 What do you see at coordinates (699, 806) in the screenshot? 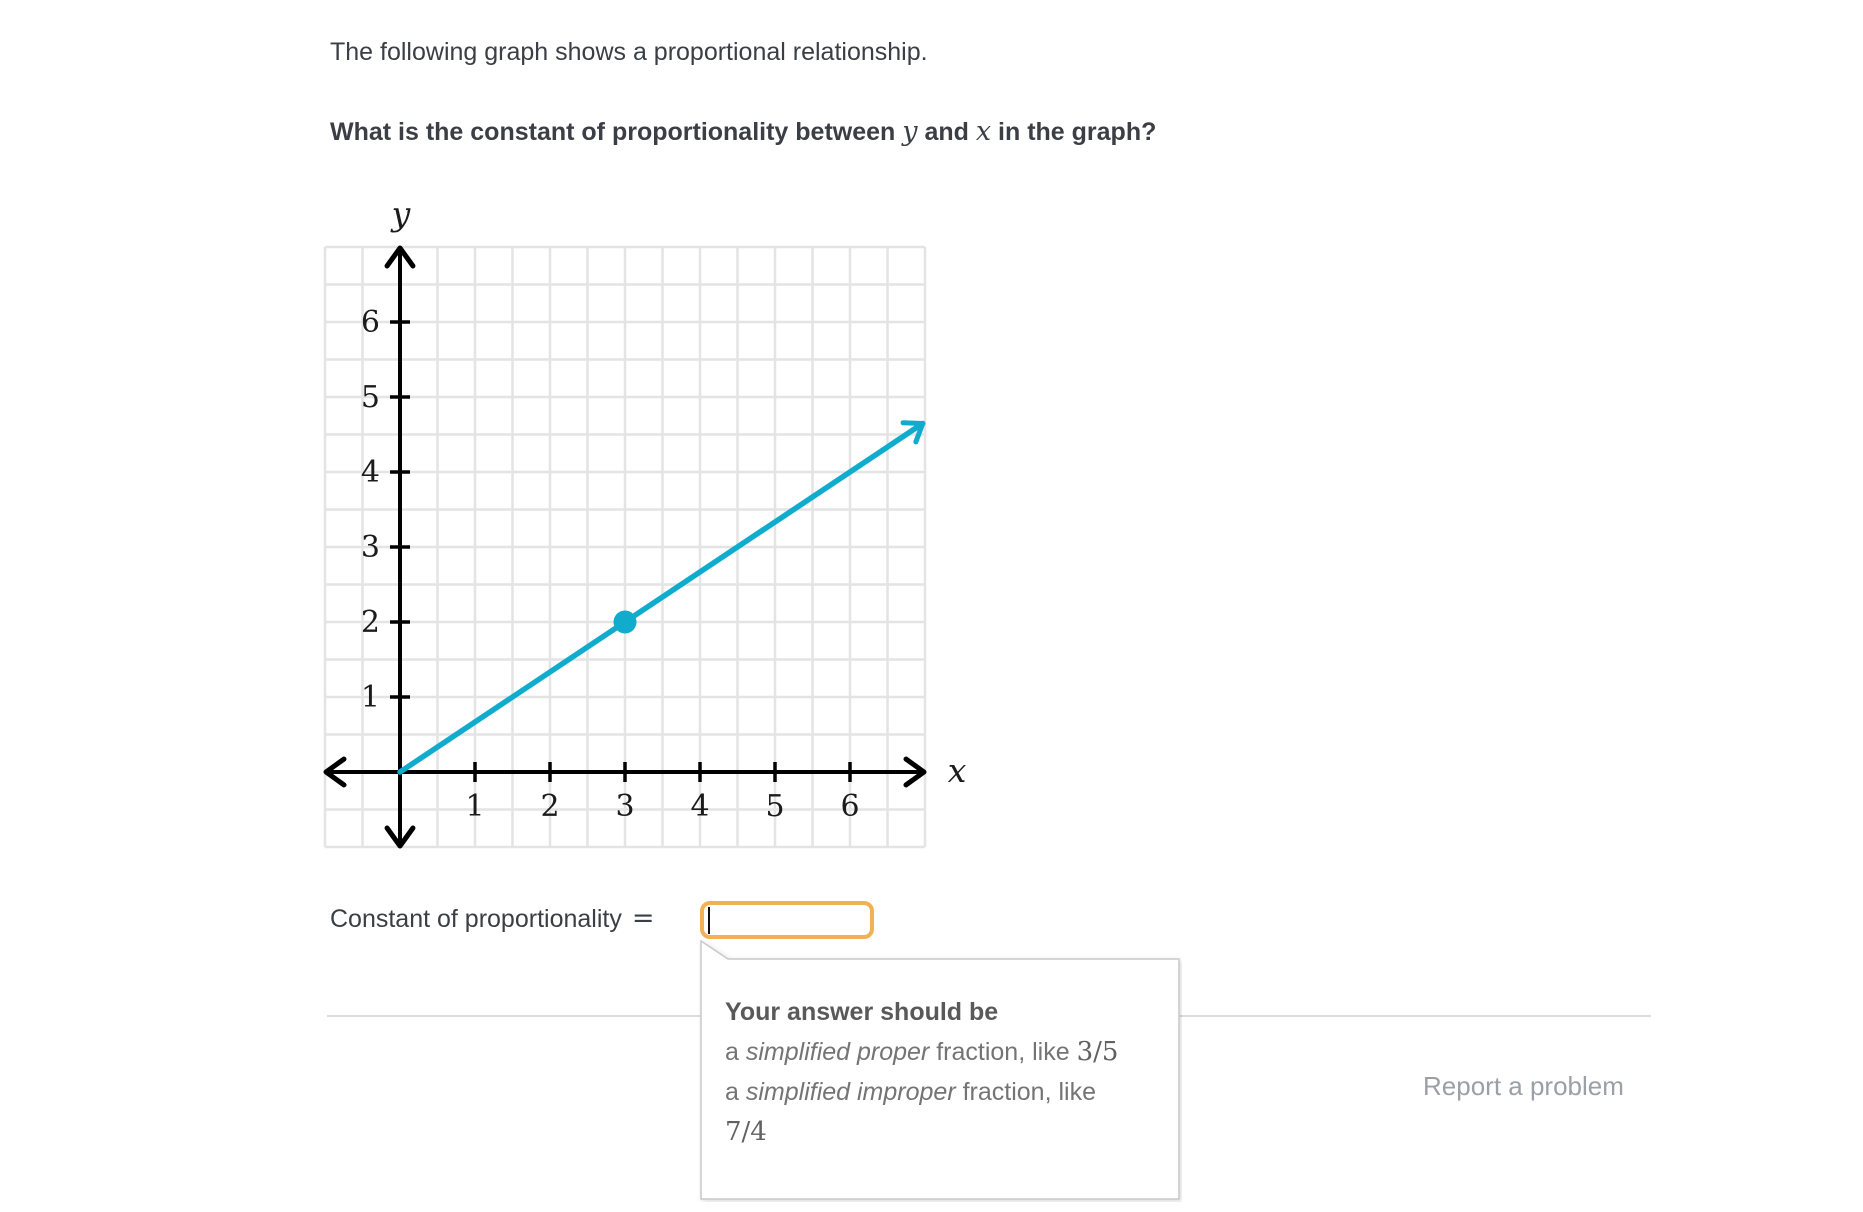
I see `x-tick-label: 4` at bounding box center [699, 806].